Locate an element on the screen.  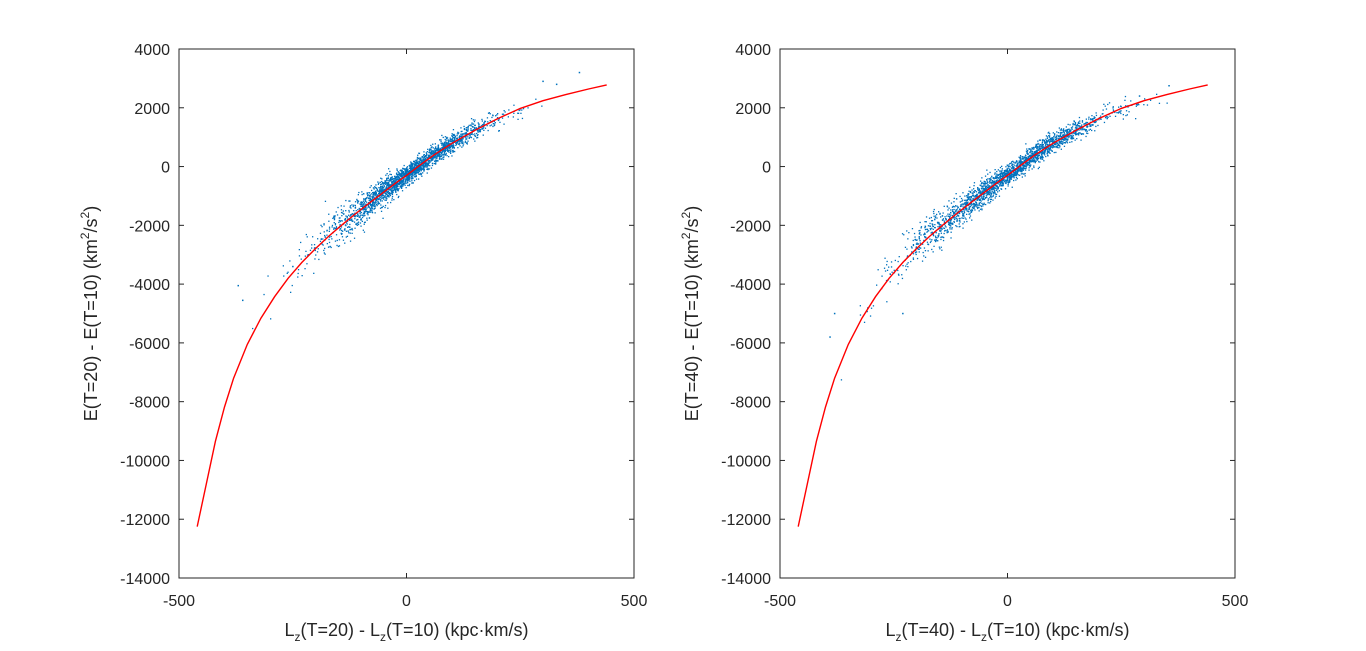
y-tick-label: 0 is located at coordinates (766, 168).